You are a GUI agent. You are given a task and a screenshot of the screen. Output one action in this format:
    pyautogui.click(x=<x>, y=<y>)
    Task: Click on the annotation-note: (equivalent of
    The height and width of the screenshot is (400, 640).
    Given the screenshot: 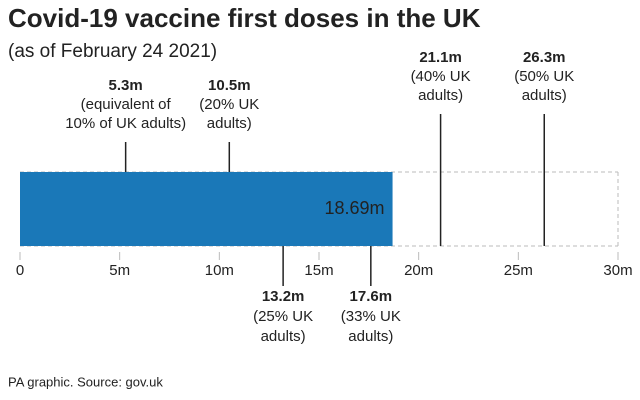 What is the action you would take?
    pyautogui.click(x=126, y=104)
    